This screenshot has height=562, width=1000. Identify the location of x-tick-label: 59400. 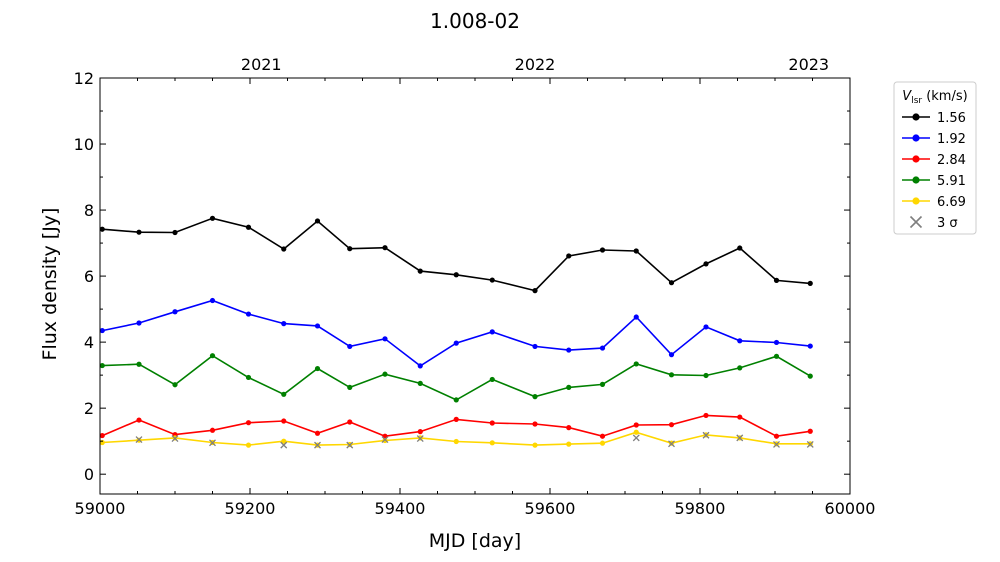
(400, 508).